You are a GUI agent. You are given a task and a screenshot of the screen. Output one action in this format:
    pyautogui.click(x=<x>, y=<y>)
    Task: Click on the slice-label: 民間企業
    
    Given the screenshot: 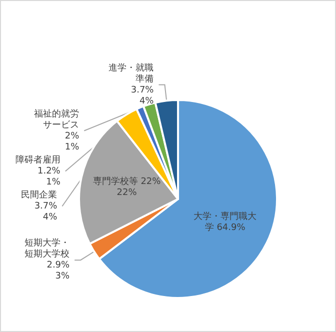 What is the action you would take?
    pyautogui.click(x=39, y=194)
    